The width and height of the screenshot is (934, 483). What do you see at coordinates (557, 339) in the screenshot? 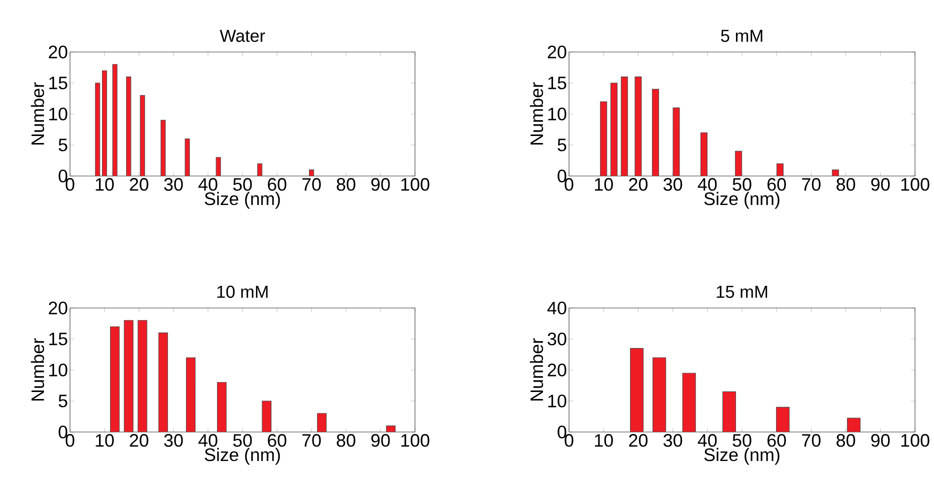
I see `y-tick-label: 30` at bounding box center [557, 339].